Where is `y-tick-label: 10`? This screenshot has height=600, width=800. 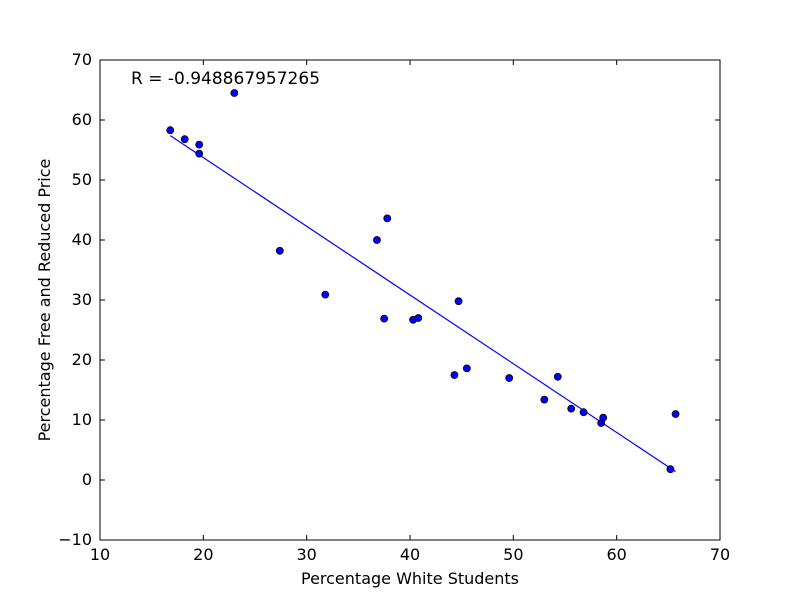 y-tick-label: 10 is located at coordinates (82, 419).